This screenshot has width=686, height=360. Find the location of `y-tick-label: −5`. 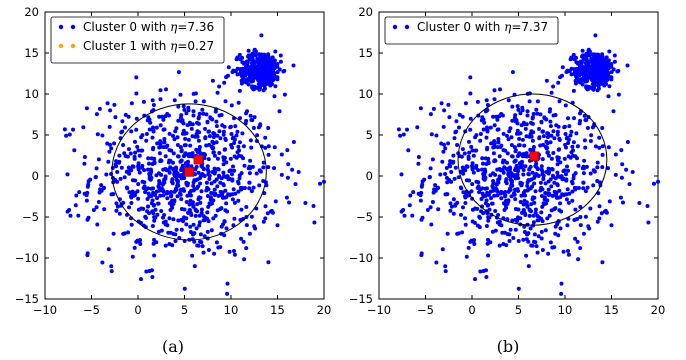

y-tick-label: −5 is located at coordinates (364, 217).